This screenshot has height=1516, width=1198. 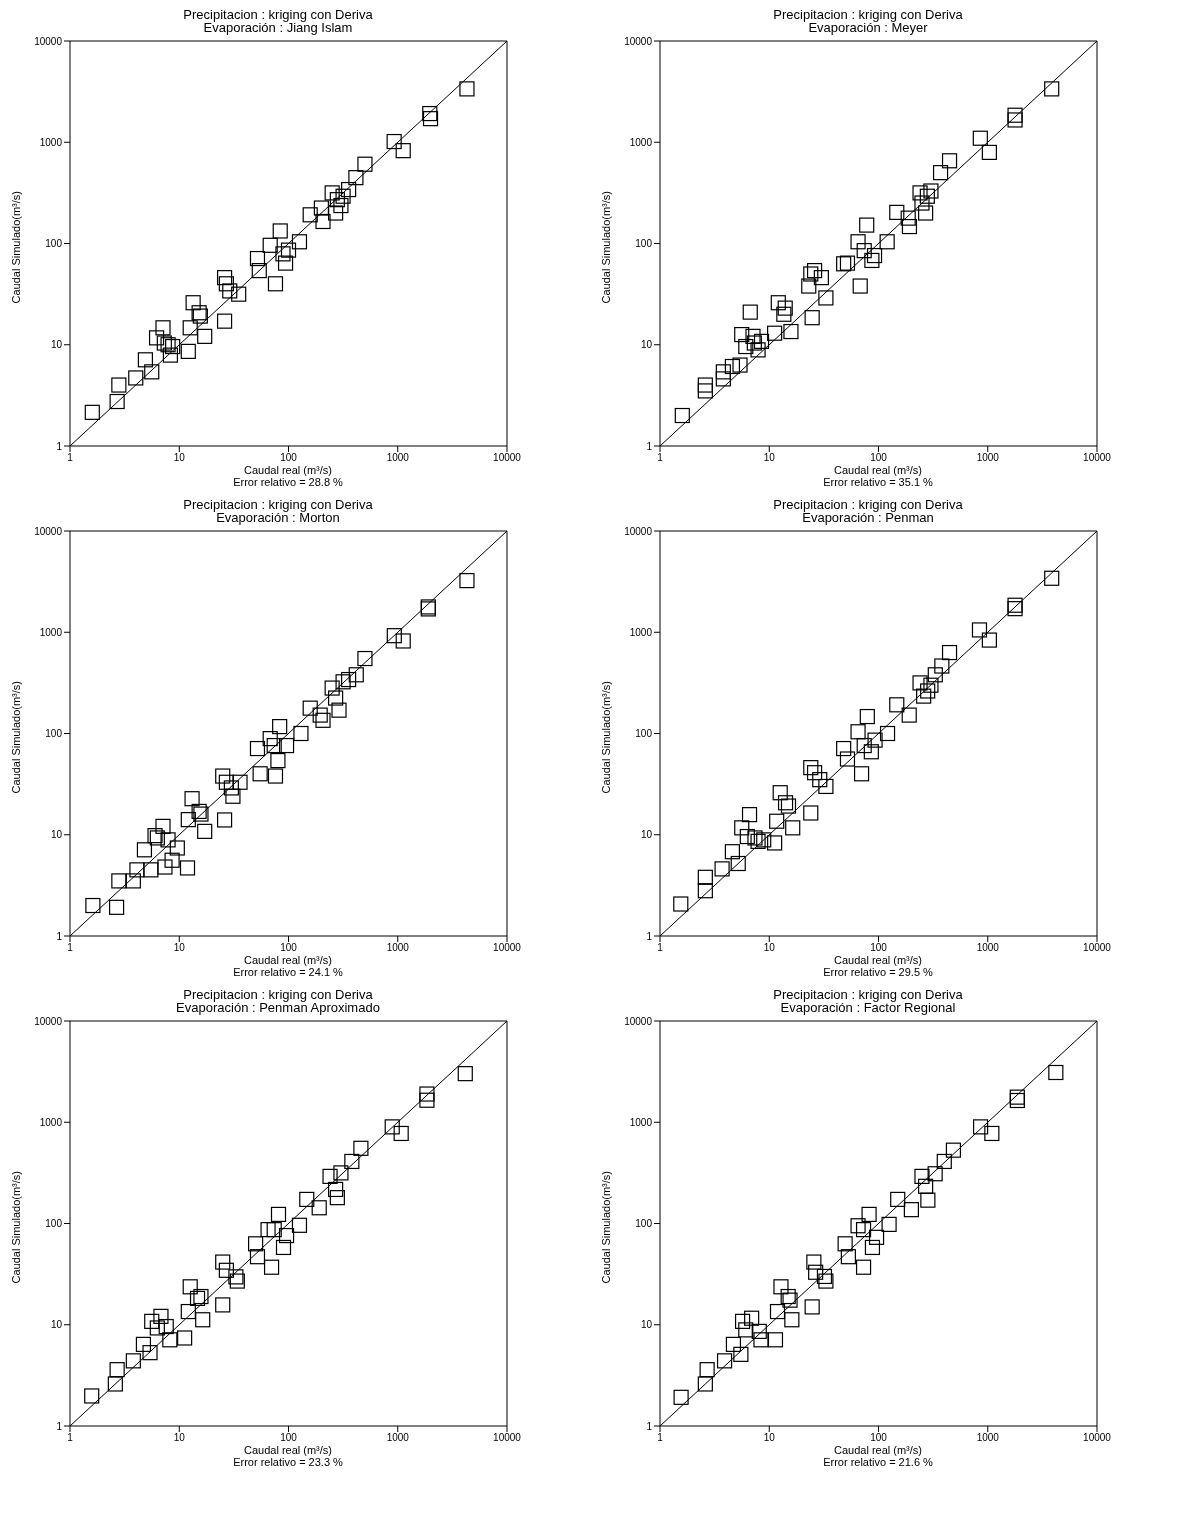 I want to click on text: Error relativo = 21.6 %, so click(x=878, y=1462).